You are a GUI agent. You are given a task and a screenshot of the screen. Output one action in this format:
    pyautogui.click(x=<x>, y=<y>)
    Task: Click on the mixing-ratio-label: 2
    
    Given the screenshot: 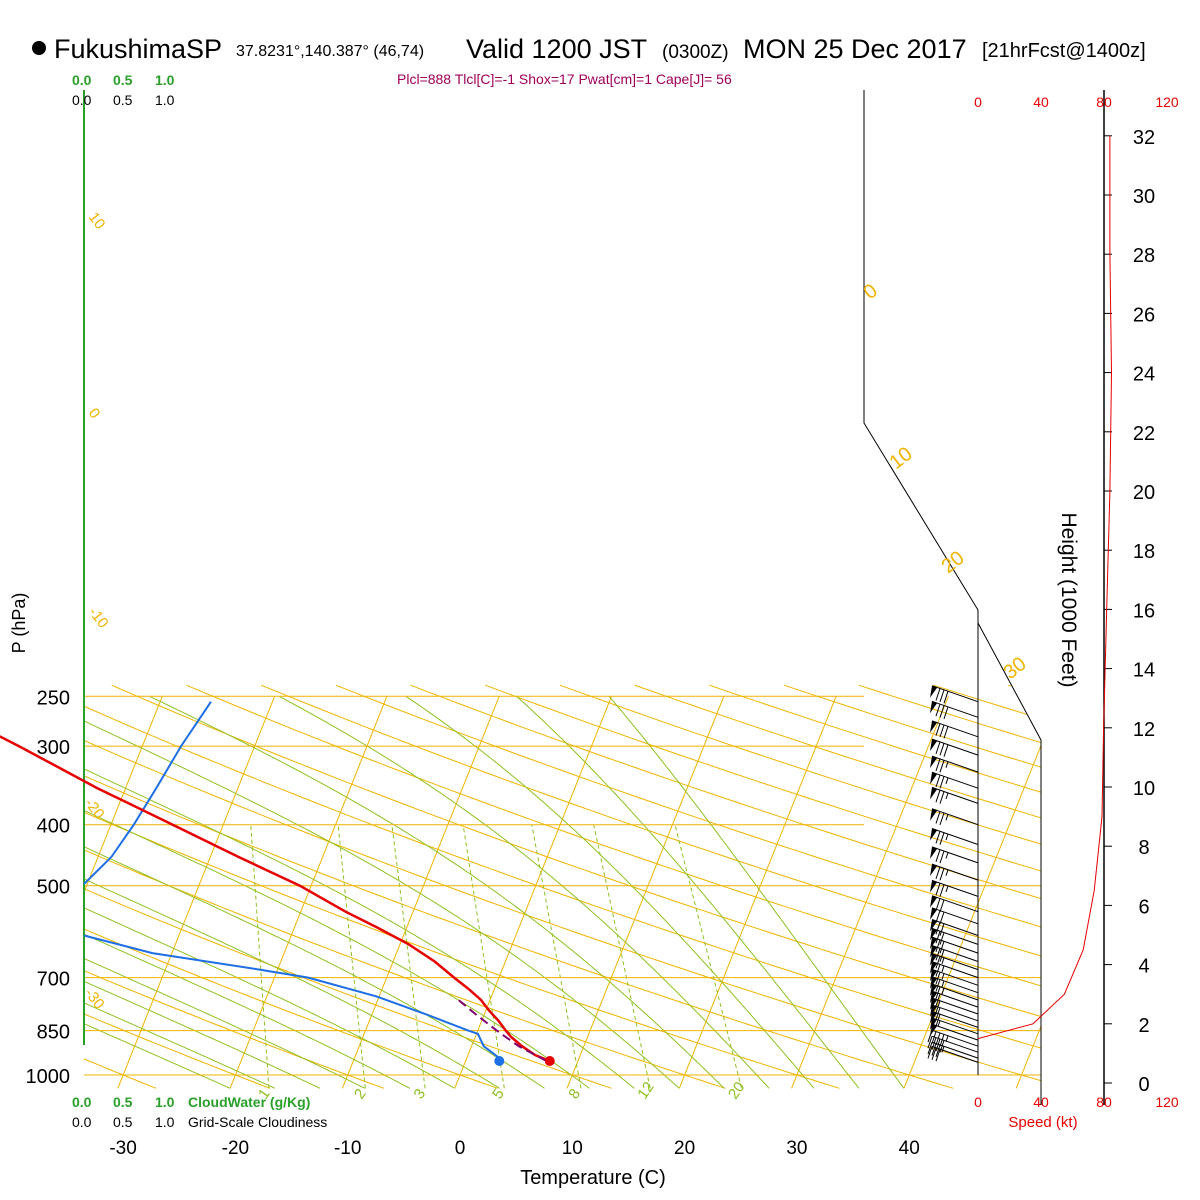 What is the action you would take?
    pyautogui.click(x=360, y=1094)
    